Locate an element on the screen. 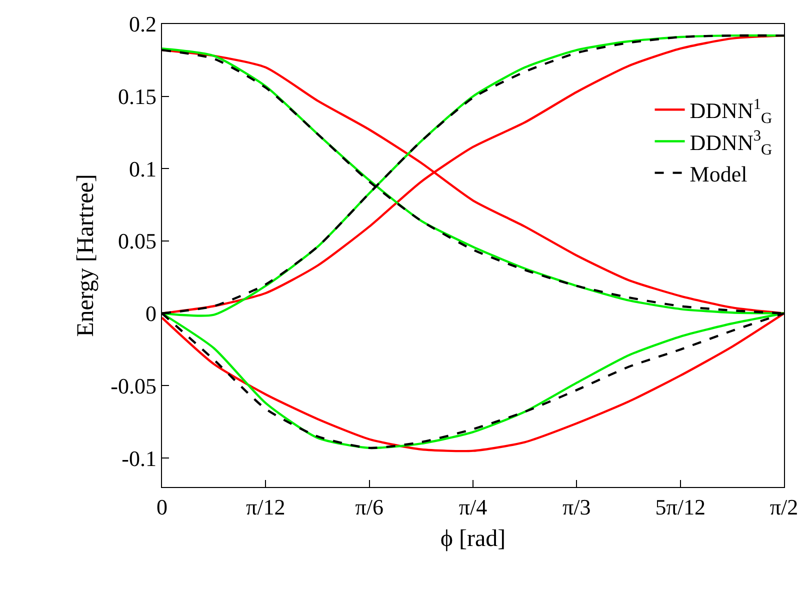  y-axis-title: Energy [Hartree] is located at coordinates (85, 255).